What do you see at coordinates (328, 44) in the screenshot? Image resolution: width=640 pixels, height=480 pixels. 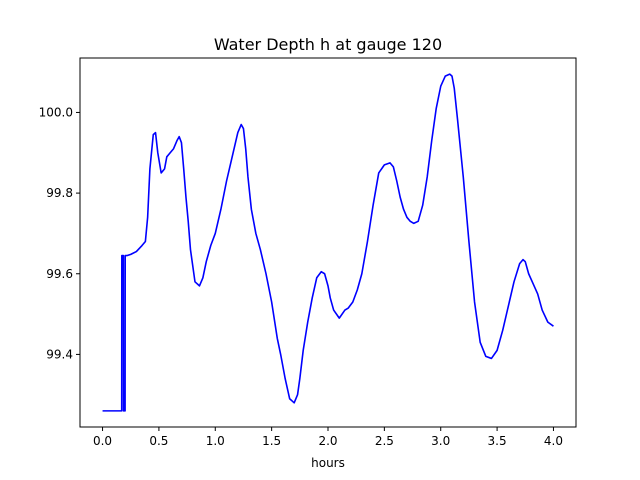 I see `chart-title: Water Depth h at gauge 120` at bounding box center [328, 44].